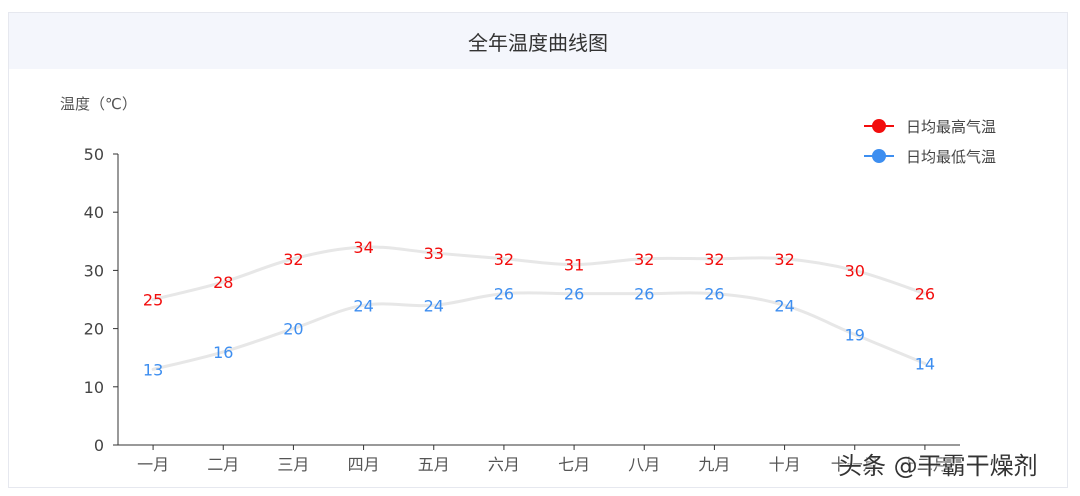  I want to click on legend-label: 日均最低气温, so click(951, 157).